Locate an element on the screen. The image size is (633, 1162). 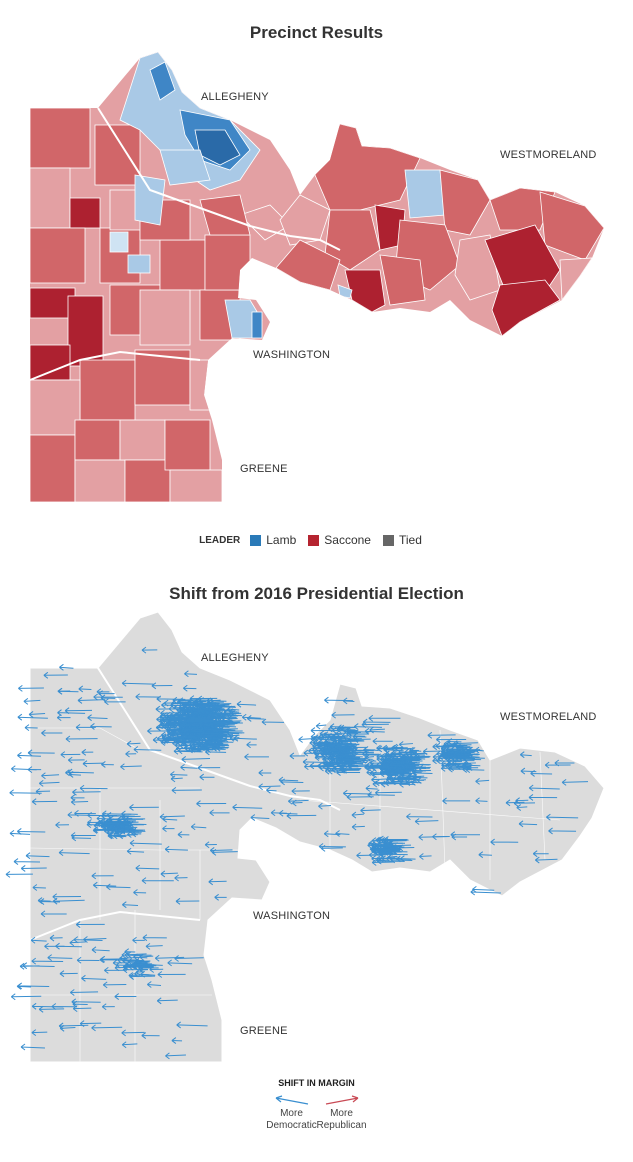
map1-county-boundary-allegheny is located at coordinates (194, 172).